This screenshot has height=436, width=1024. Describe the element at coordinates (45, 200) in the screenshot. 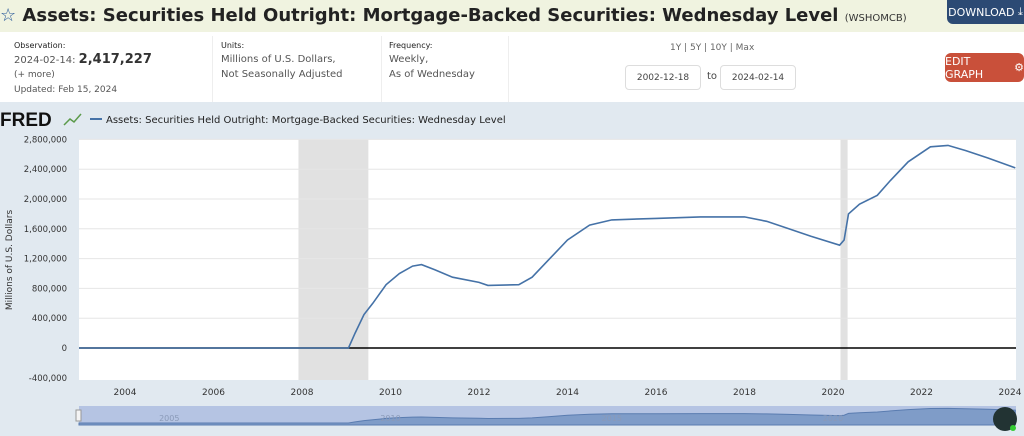

I see `y-tick-label: 2,000,000` at that location.